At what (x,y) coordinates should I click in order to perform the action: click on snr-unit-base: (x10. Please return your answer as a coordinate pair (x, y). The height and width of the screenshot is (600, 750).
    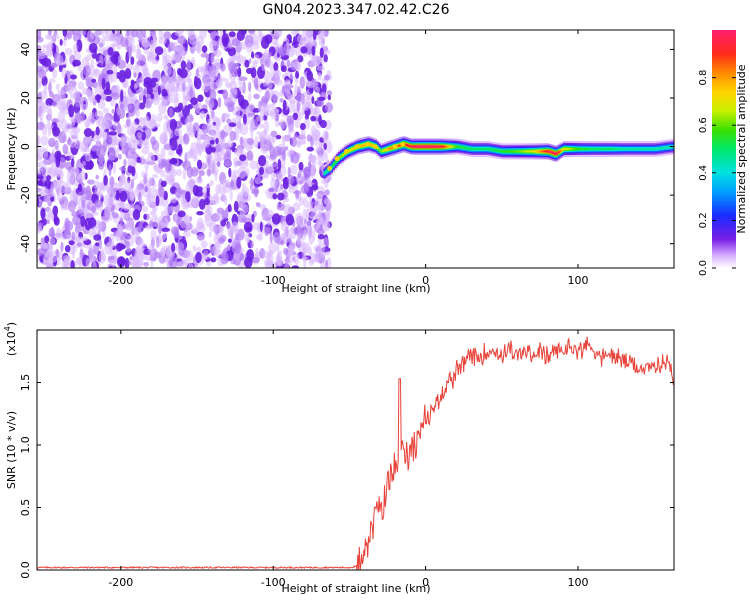
    Looking at the image, I should click on (11, 343).